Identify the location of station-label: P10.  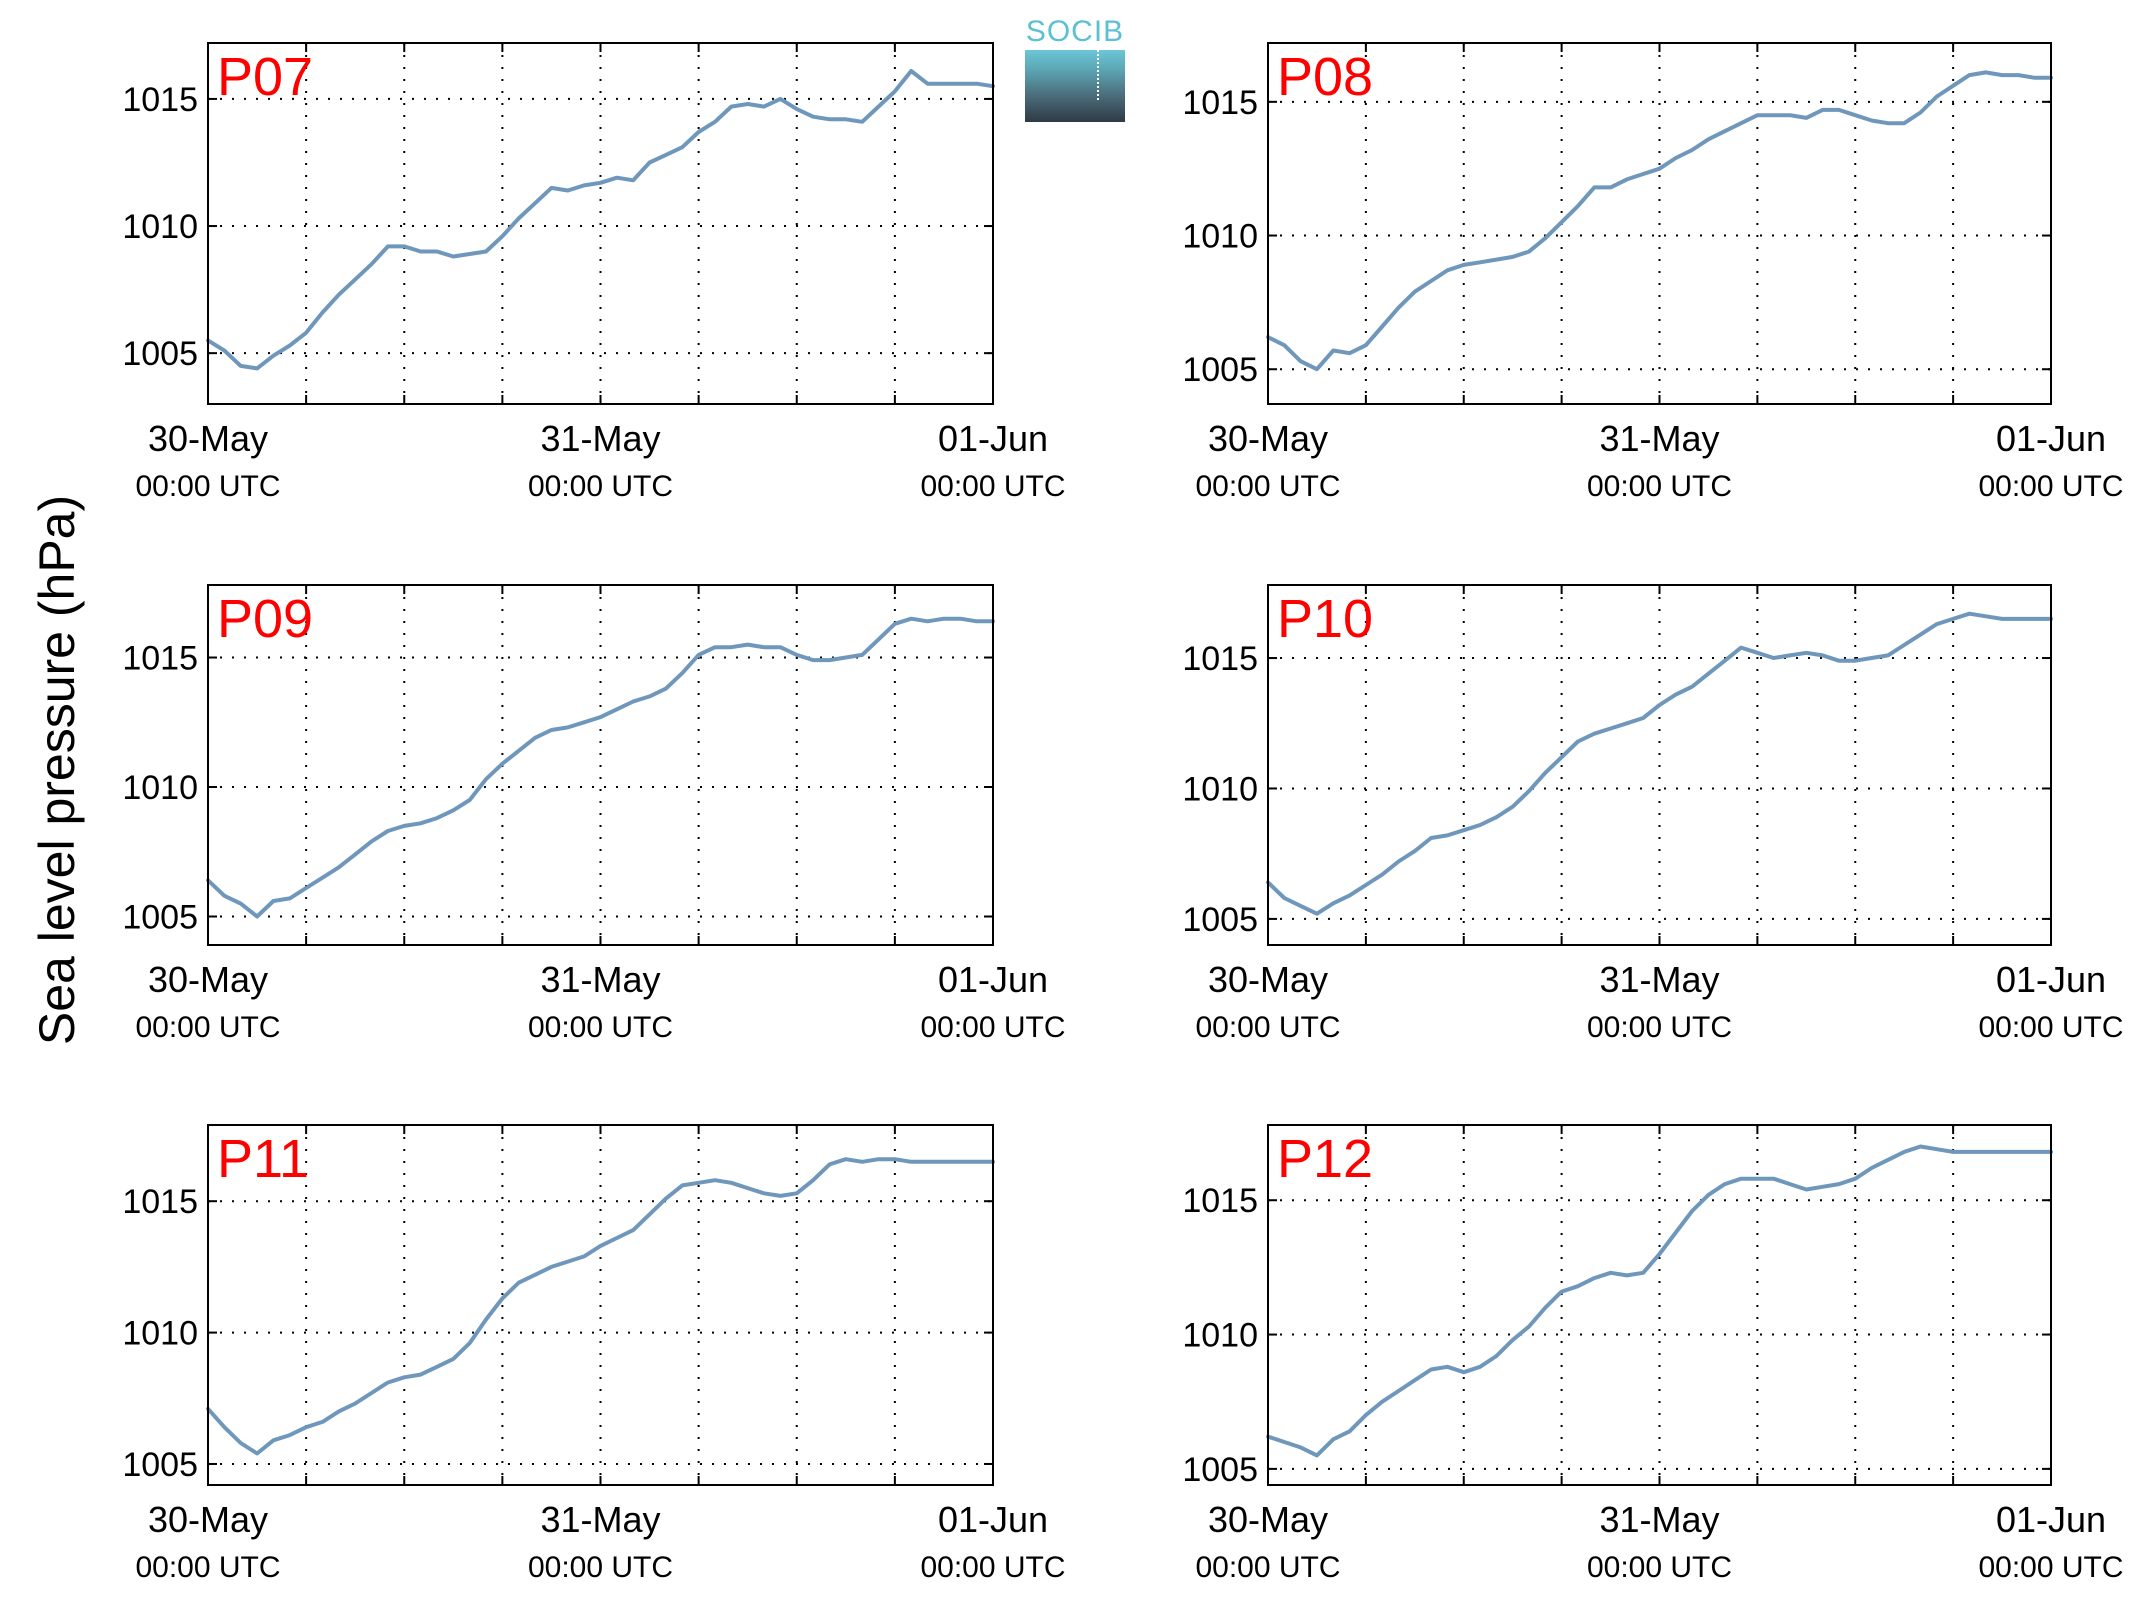
(1325, 619).